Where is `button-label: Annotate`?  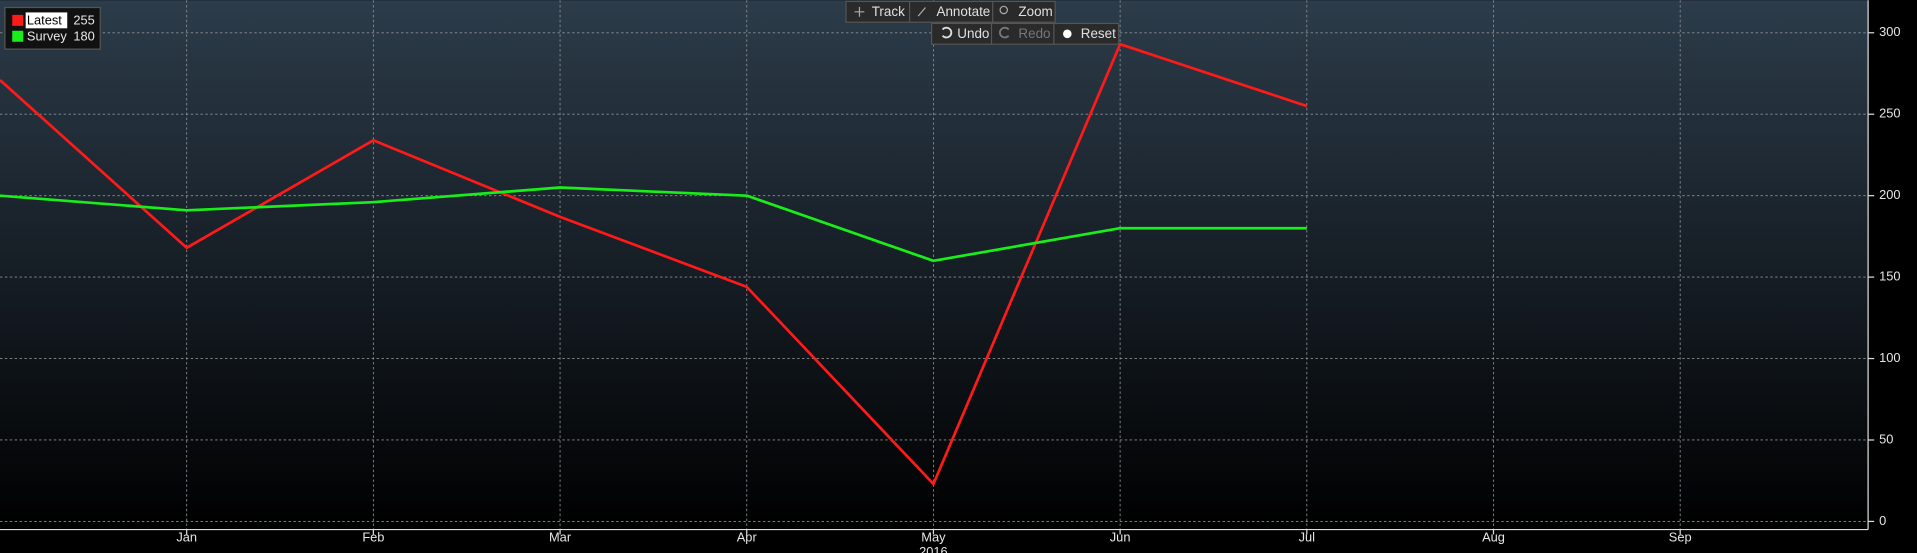
button-label: Annotate is located at coordinates (963, 11).